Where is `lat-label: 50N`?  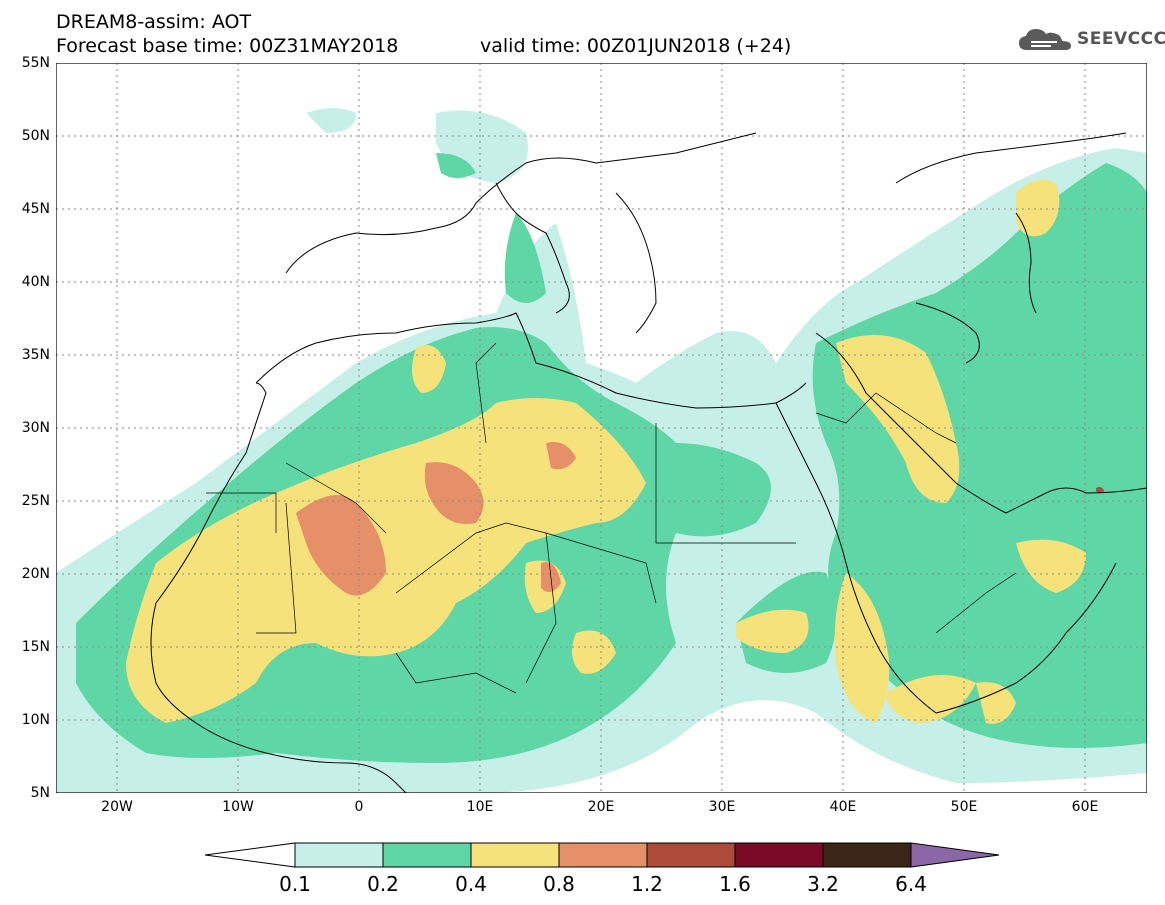 lat-label: 50N is located at coordinates (35, 136).